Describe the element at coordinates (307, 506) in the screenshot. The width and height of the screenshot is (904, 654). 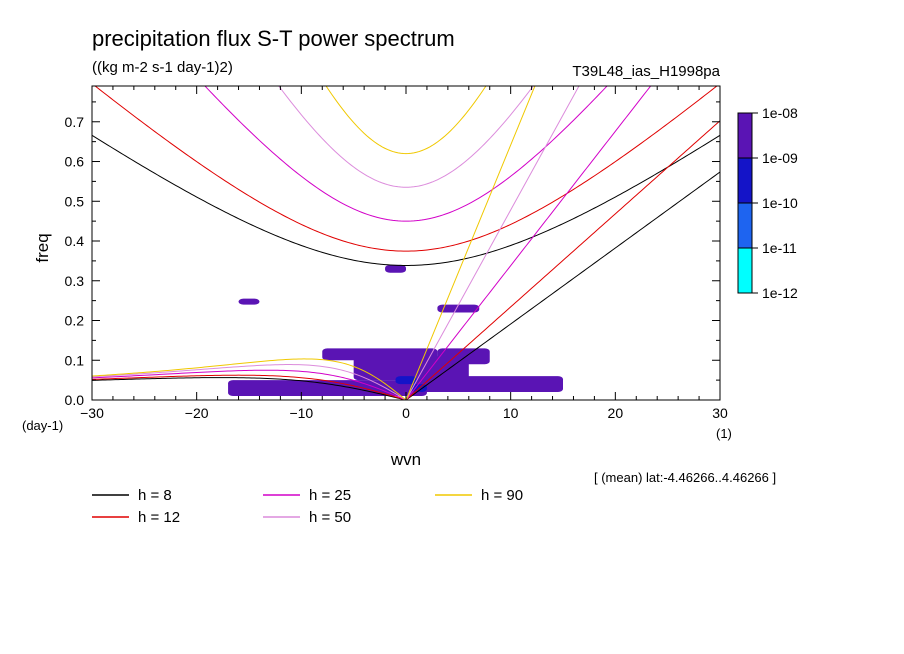
I see `legend: h = 8 h = 12 h = 25 h = 50 h = 90` at that location.